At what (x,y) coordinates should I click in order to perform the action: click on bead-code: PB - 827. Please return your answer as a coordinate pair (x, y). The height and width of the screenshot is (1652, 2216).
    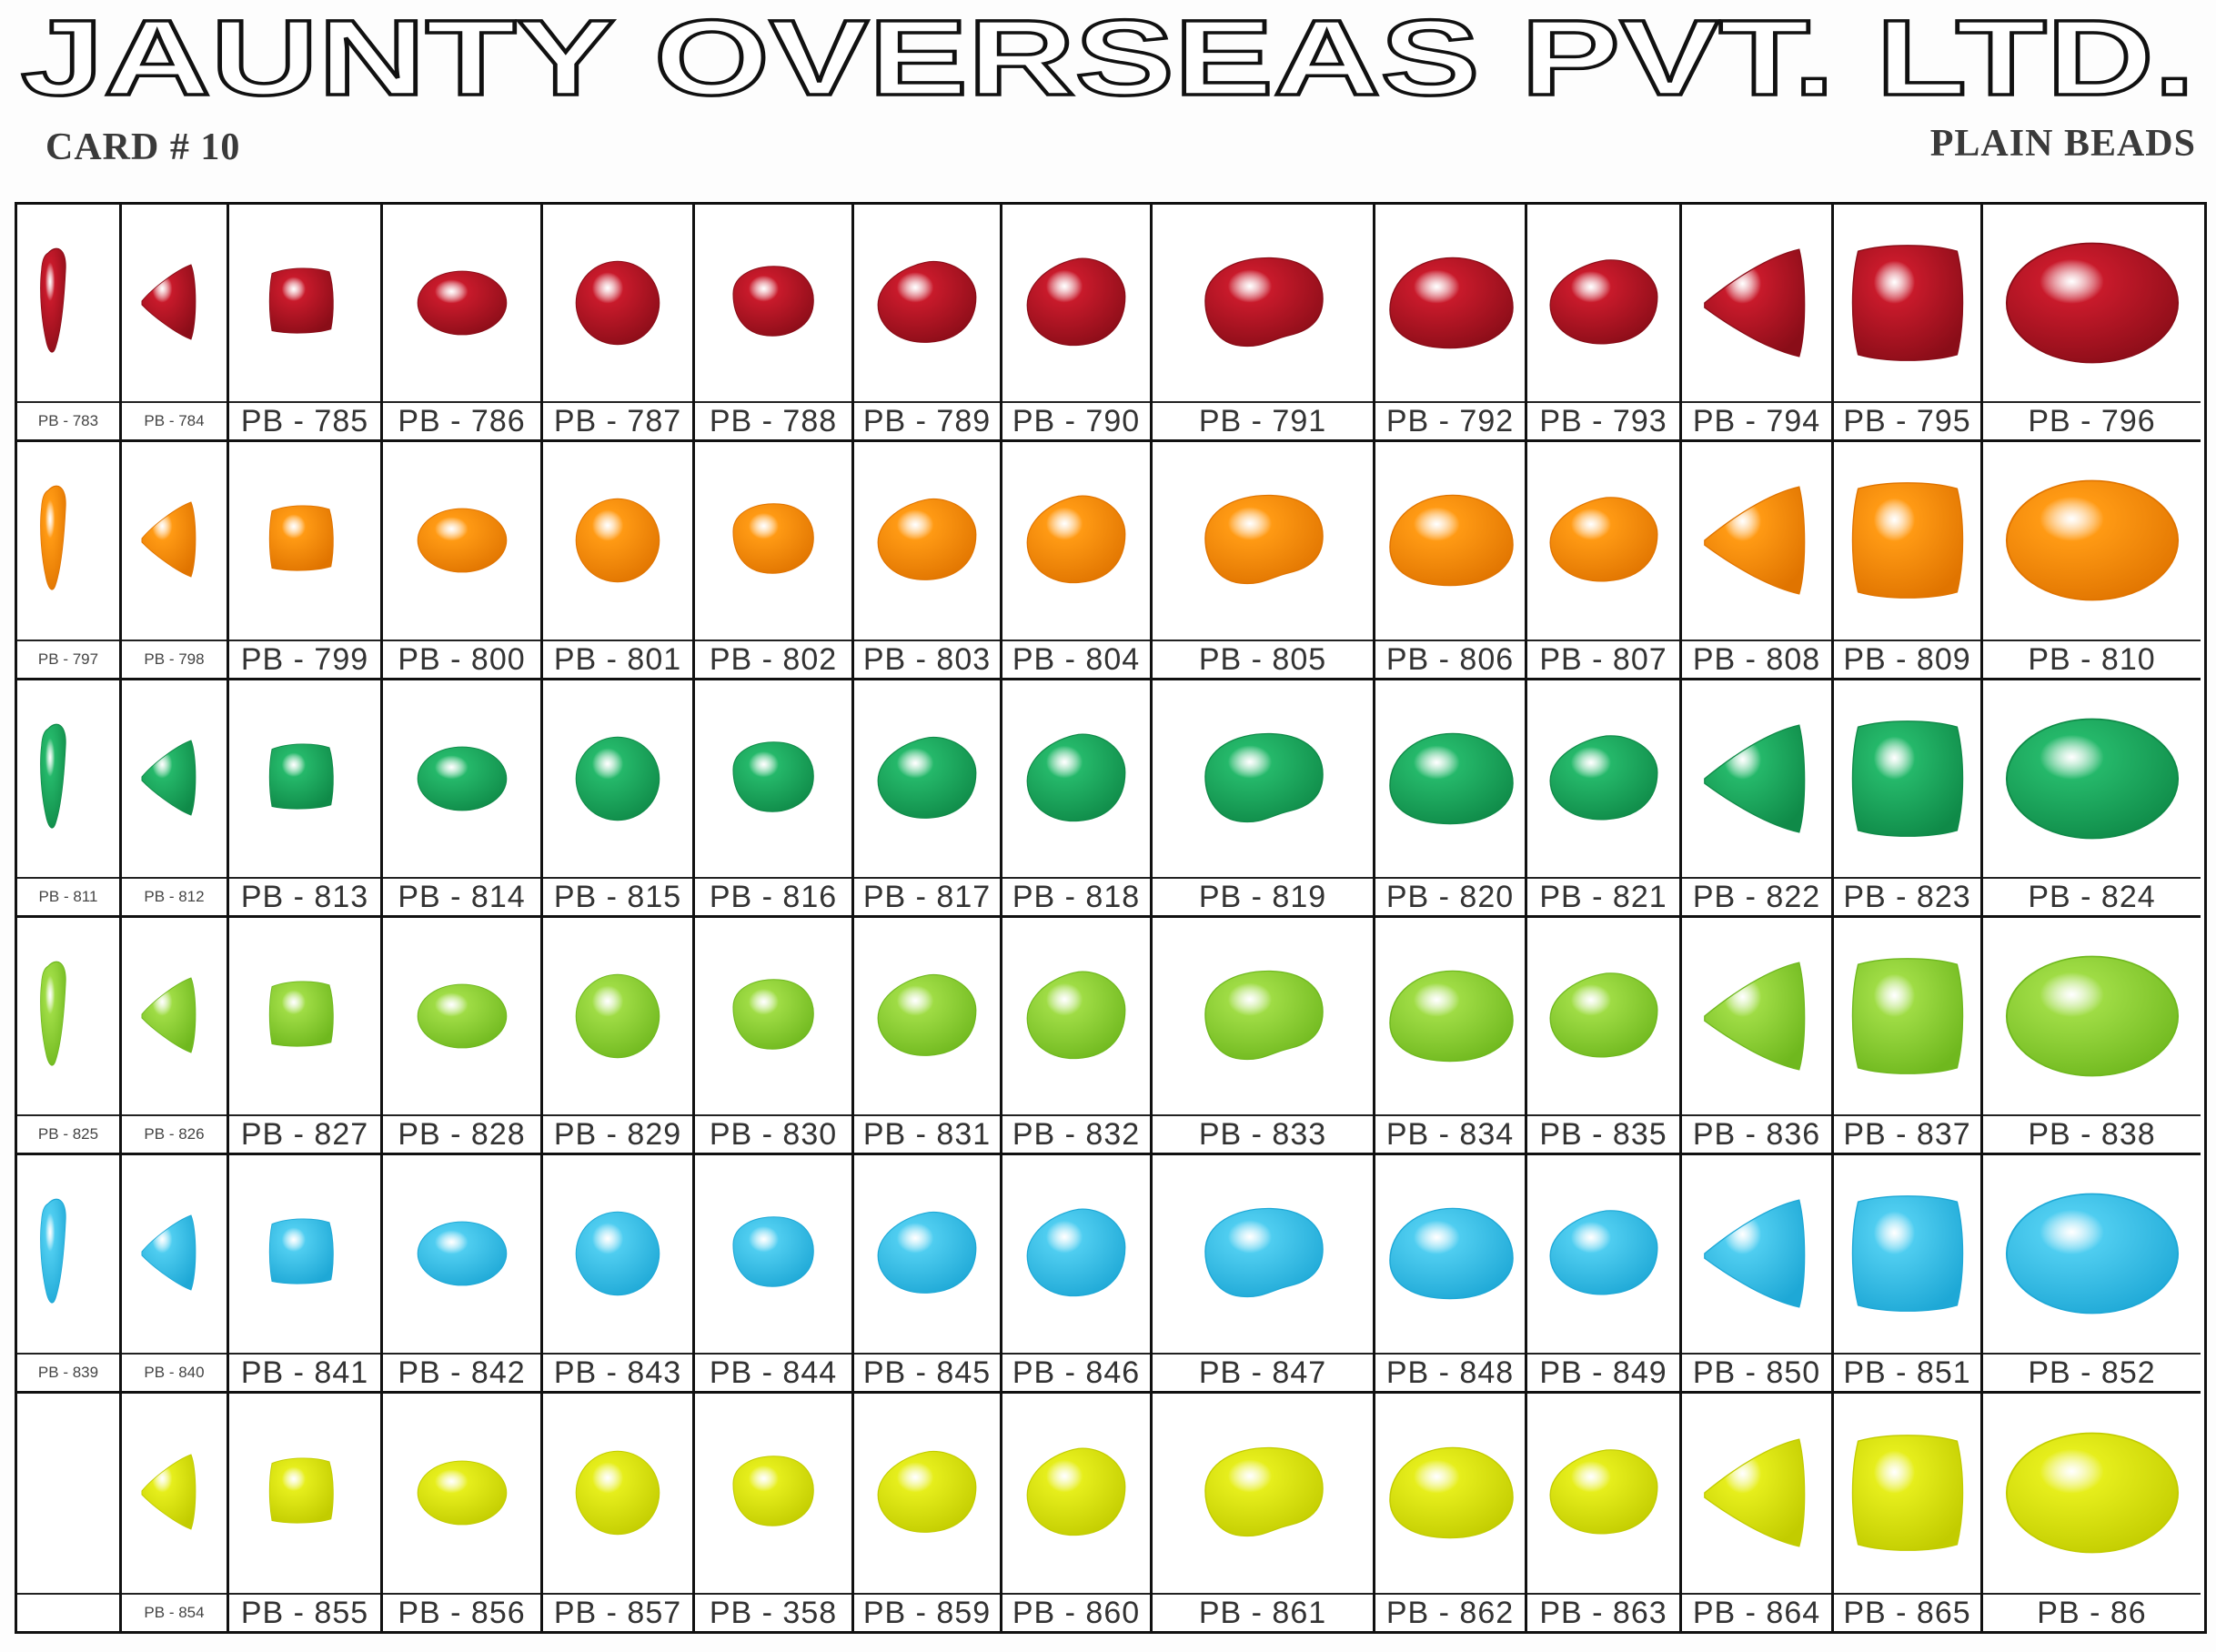
    Looking at the image, I should click on (305, 1133).